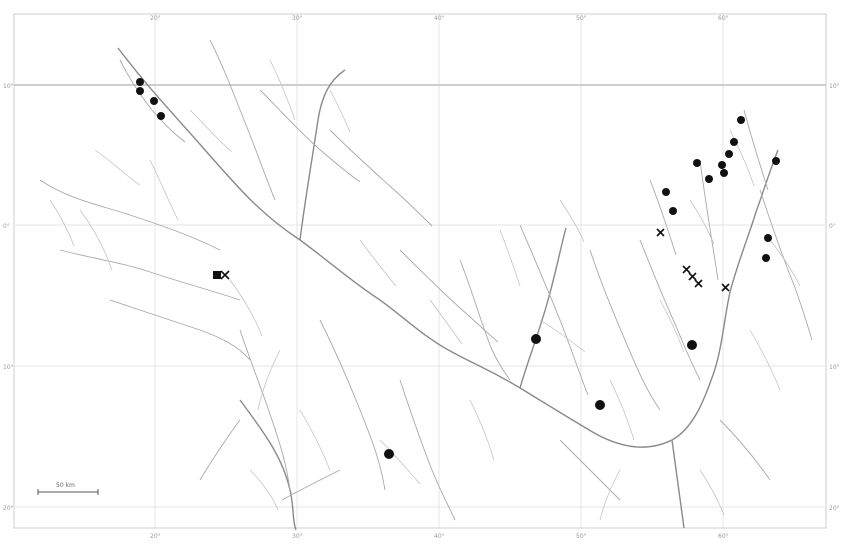 The image size is (841, 544). Describe the element at coordinates (322, 155) in the screenshot. I see `tributary-north` at that location.